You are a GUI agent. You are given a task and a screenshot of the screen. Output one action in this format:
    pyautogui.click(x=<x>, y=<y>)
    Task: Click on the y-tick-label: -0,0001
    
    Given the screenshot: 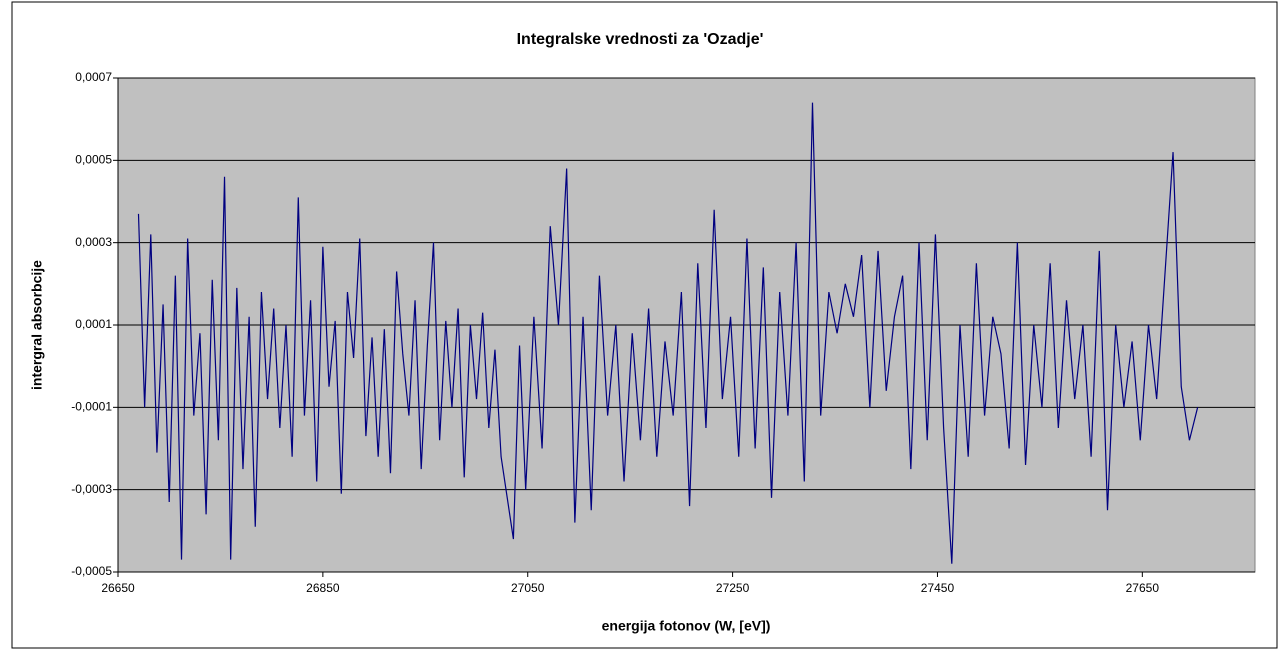 What is the action you would take?
    pyautogui.click(x=91, y=407)
    